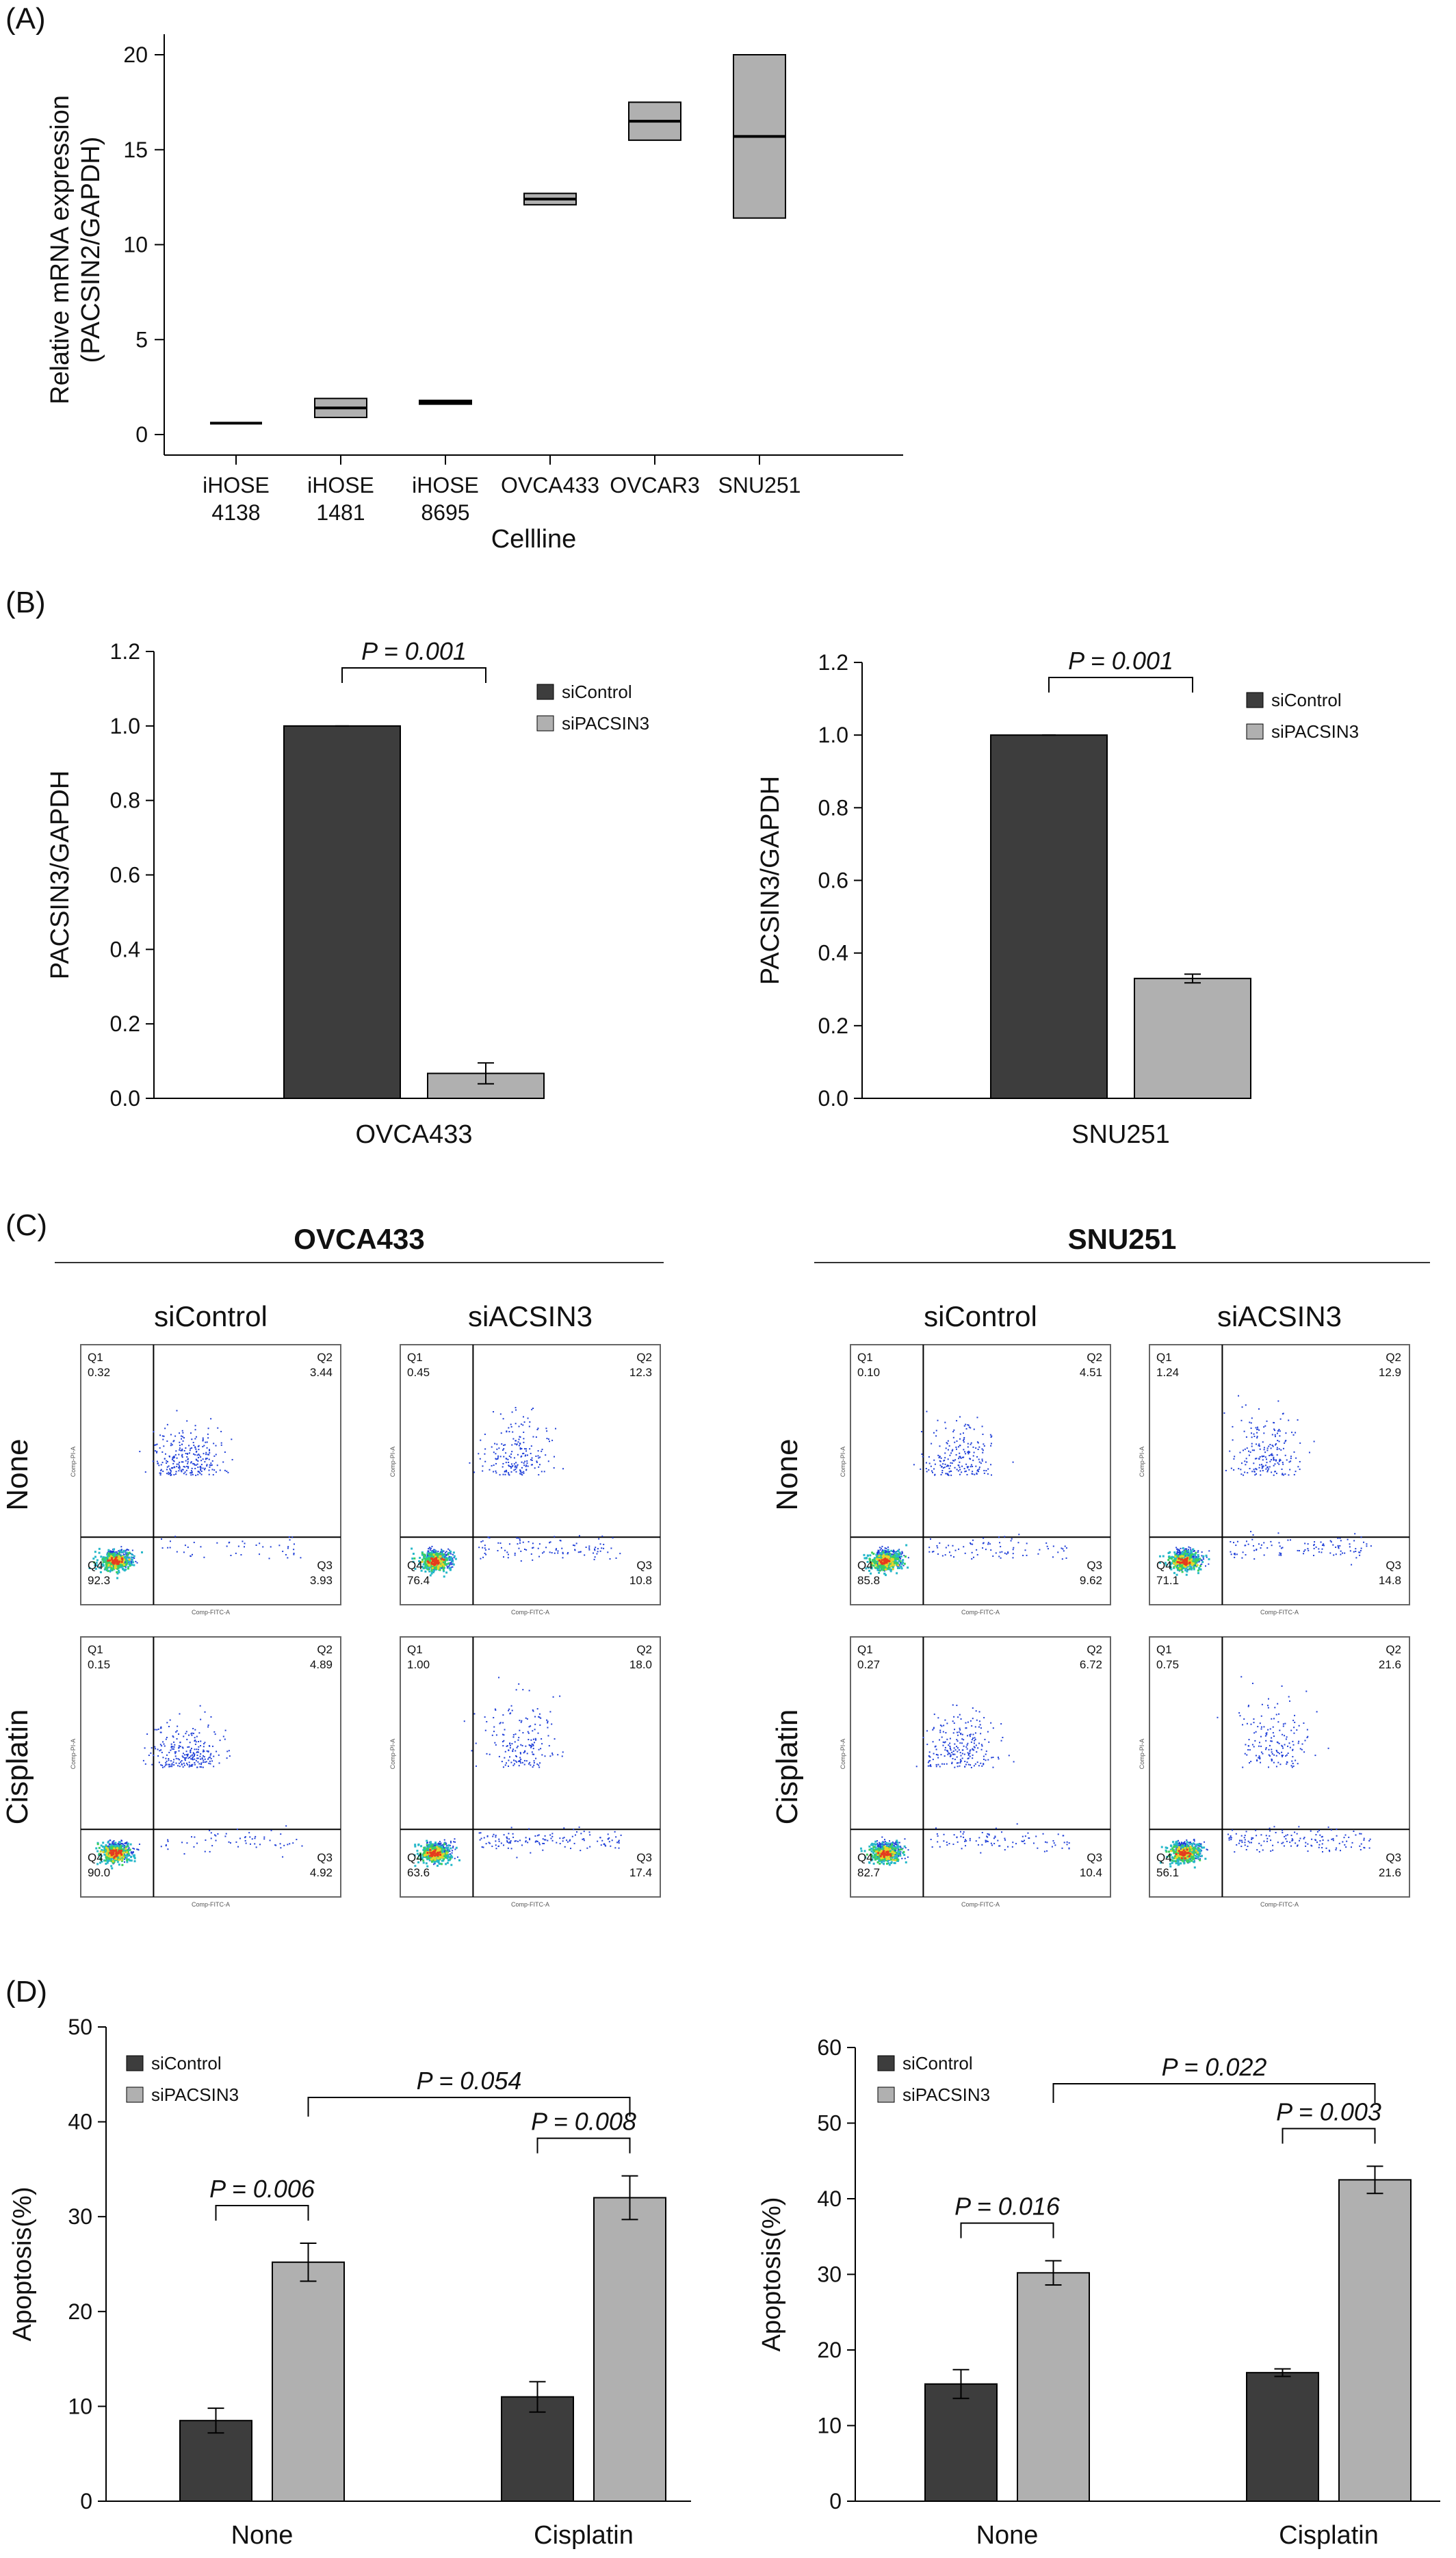  Describe the element at coordinates (1120, 1135) in the screenshot. I see `panelB-right-category-label: SNU251` at that location.